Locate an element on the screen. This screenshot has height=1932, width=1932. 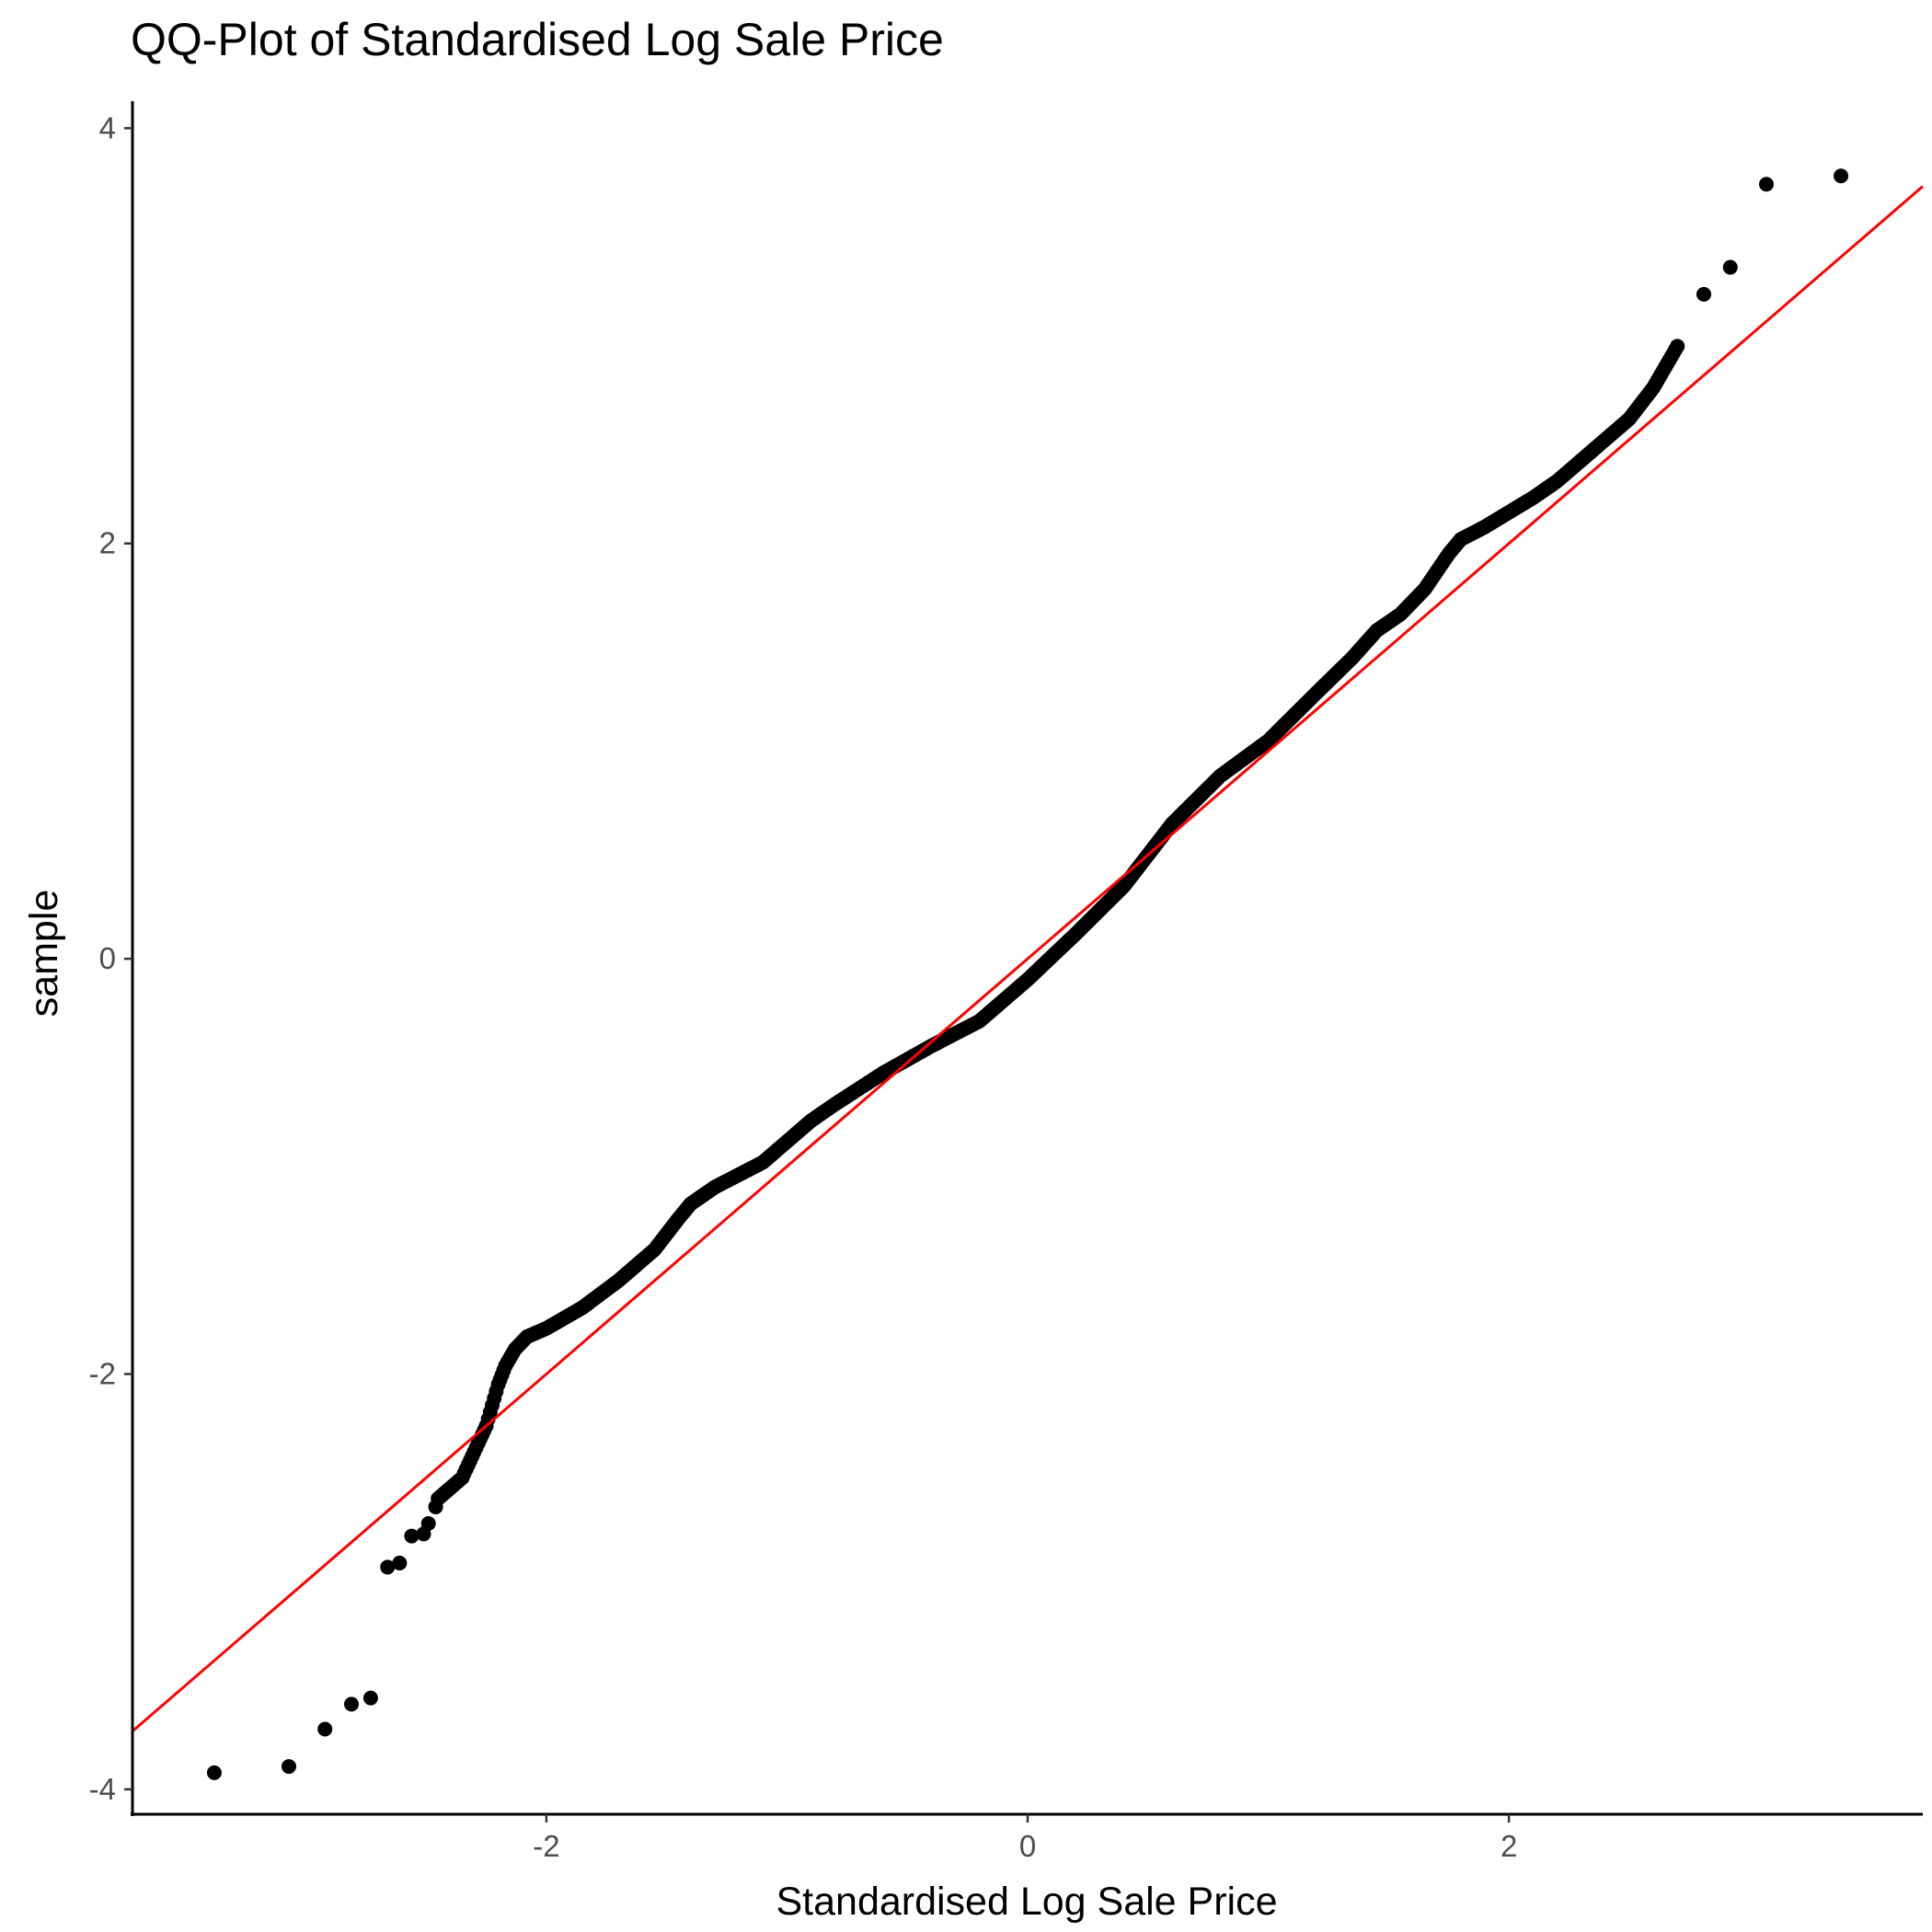
y-tick-label: 2 is located at coordinates (107, 543).